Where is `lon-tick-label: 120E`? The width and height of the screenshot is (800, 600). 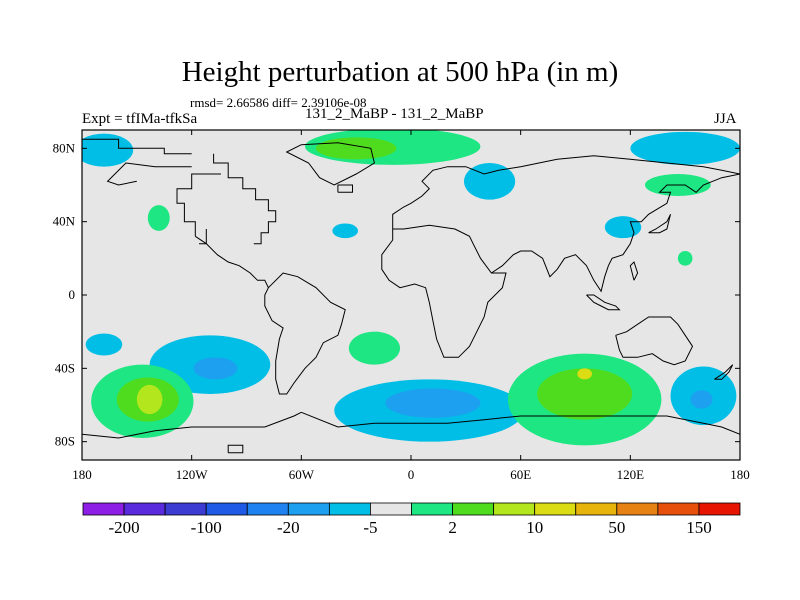
lon-tick-label: 120E is located at coordinates (631, 474).